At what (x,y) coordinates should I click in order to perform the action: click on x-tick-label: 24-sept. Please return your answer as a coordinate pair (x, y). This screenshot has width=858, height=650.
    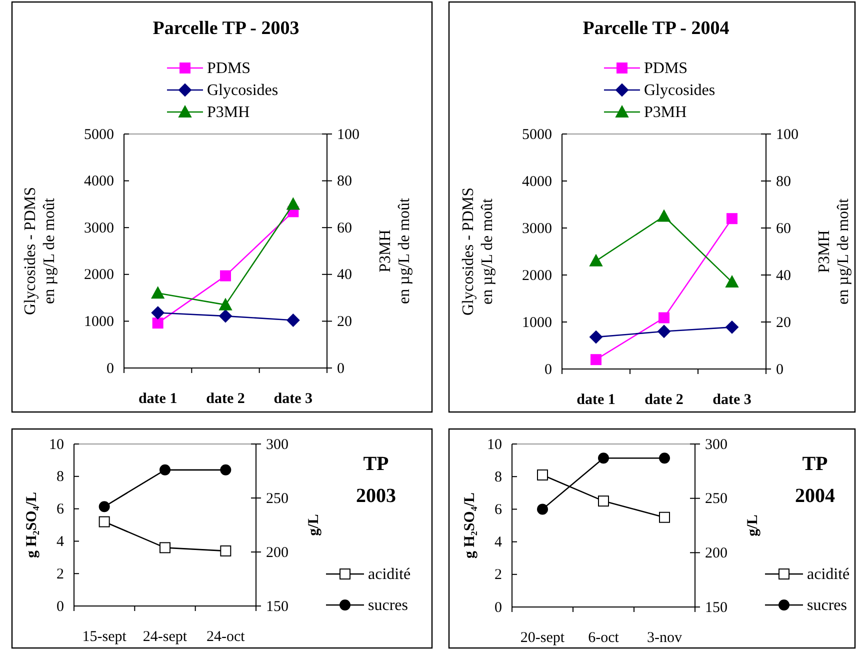
    Looking at the image, I should click on (165, 637).